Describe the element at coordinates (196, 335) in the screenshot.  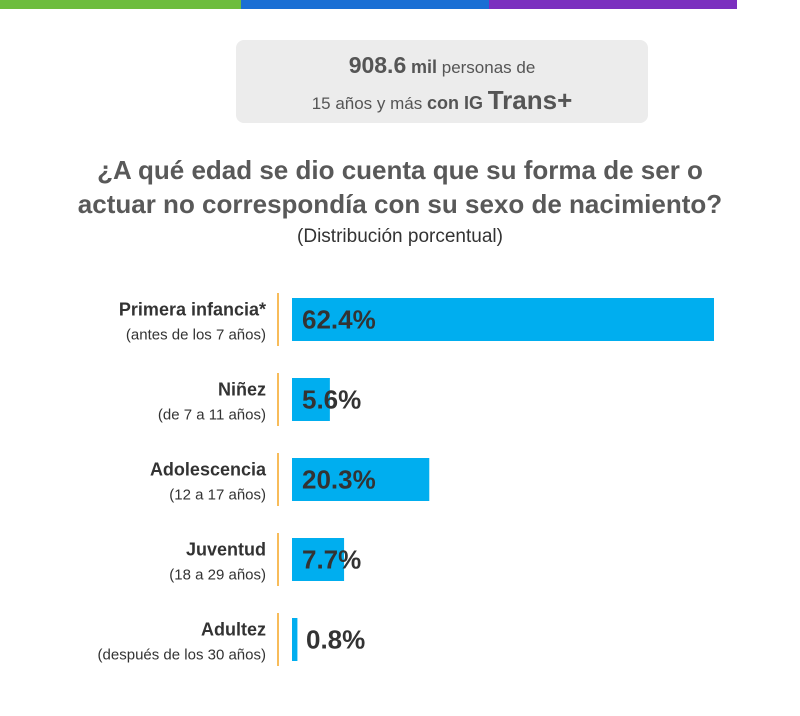
I see `category-sublabel: (antes de los 7 años)` at that location.